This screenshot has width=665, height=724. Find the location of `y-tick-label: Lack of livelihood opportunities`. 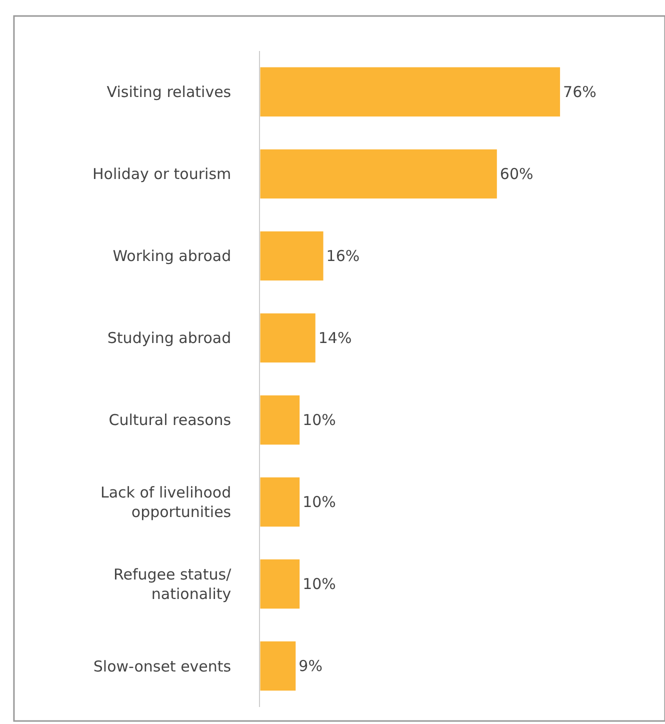

y-tick-label: Lack of livelihood opportunities is located at coordinates (166, 502).